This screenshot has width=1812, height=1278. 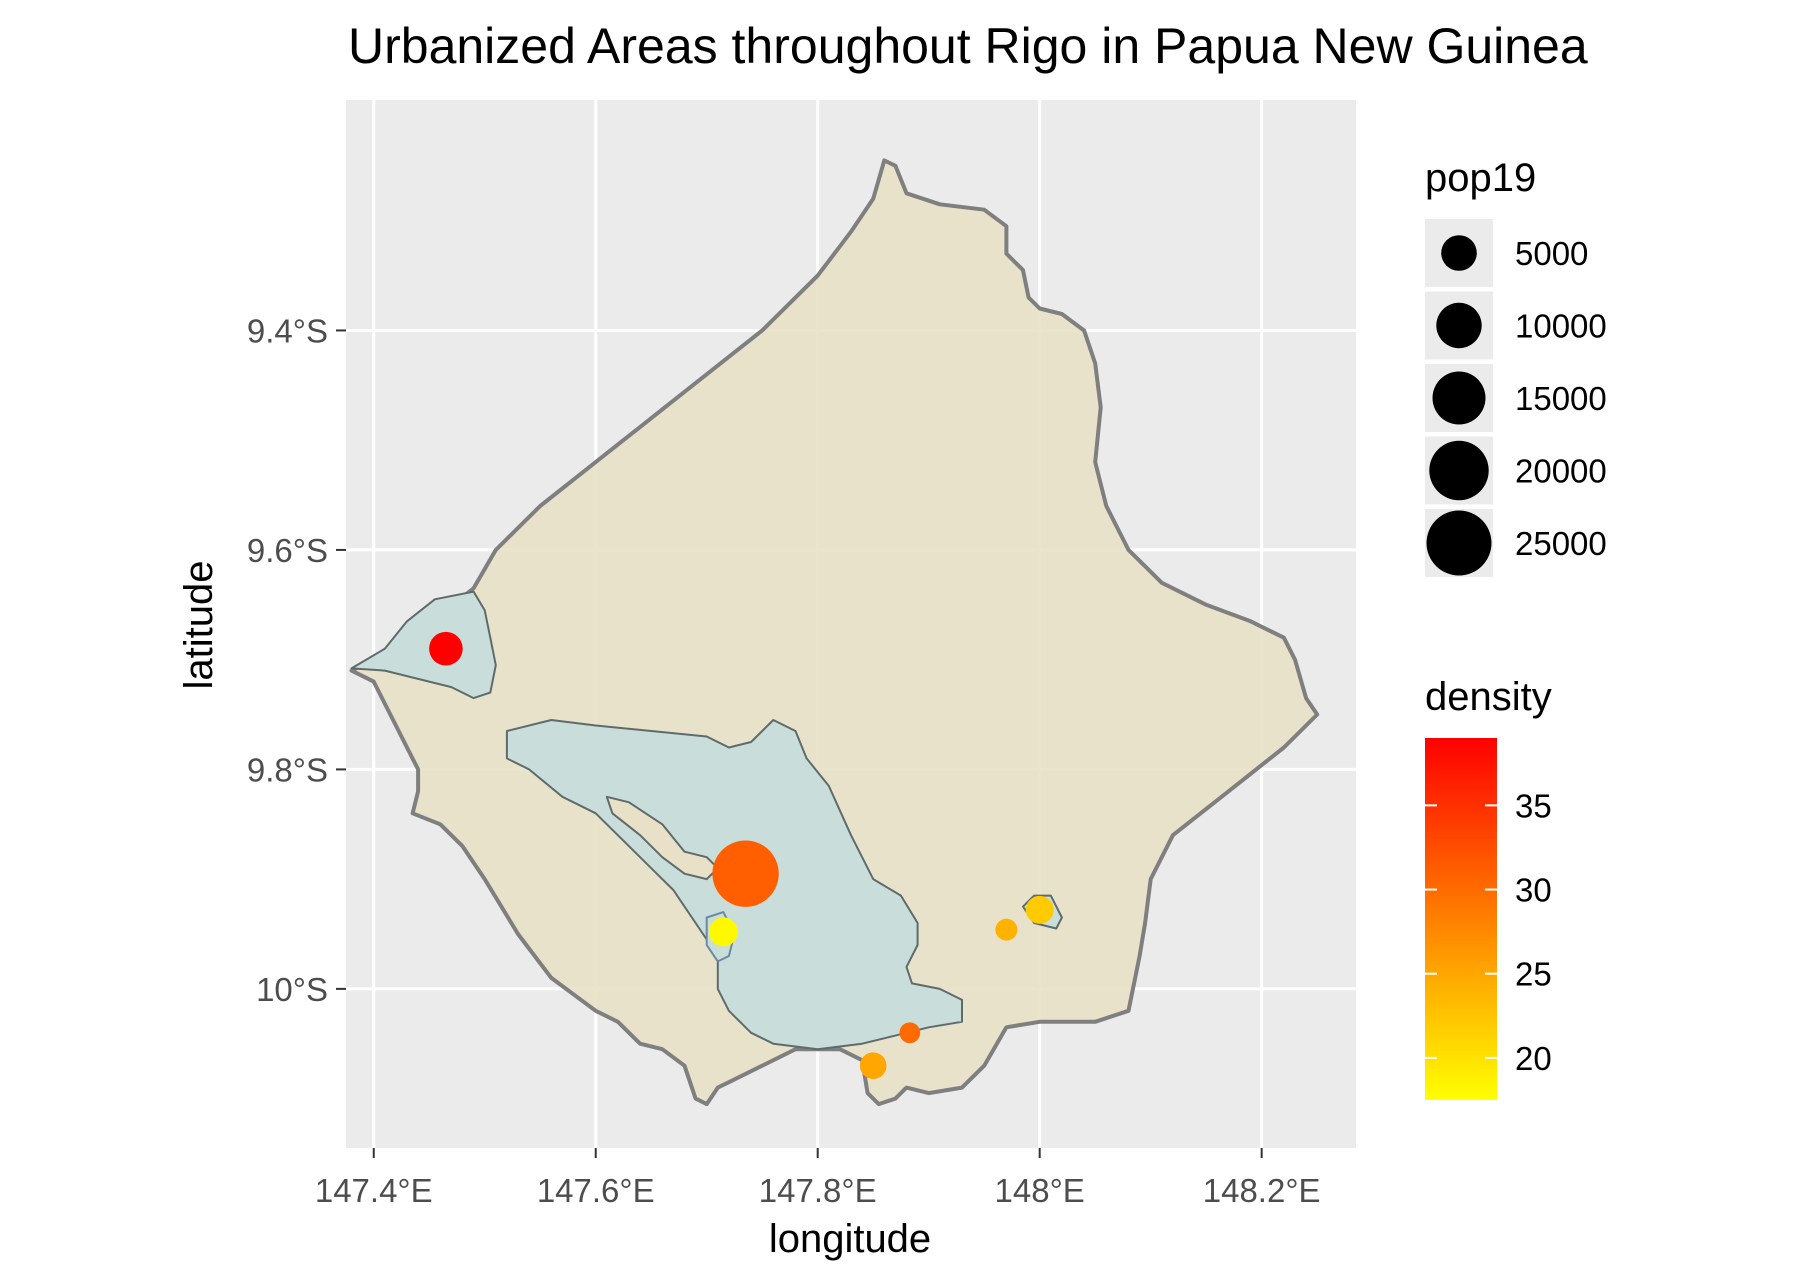 What do you see at coordinates (596, 1190) in the screenshot?
I see `x-tick-label: 147.6°E` at bounding box center [596, 1190].